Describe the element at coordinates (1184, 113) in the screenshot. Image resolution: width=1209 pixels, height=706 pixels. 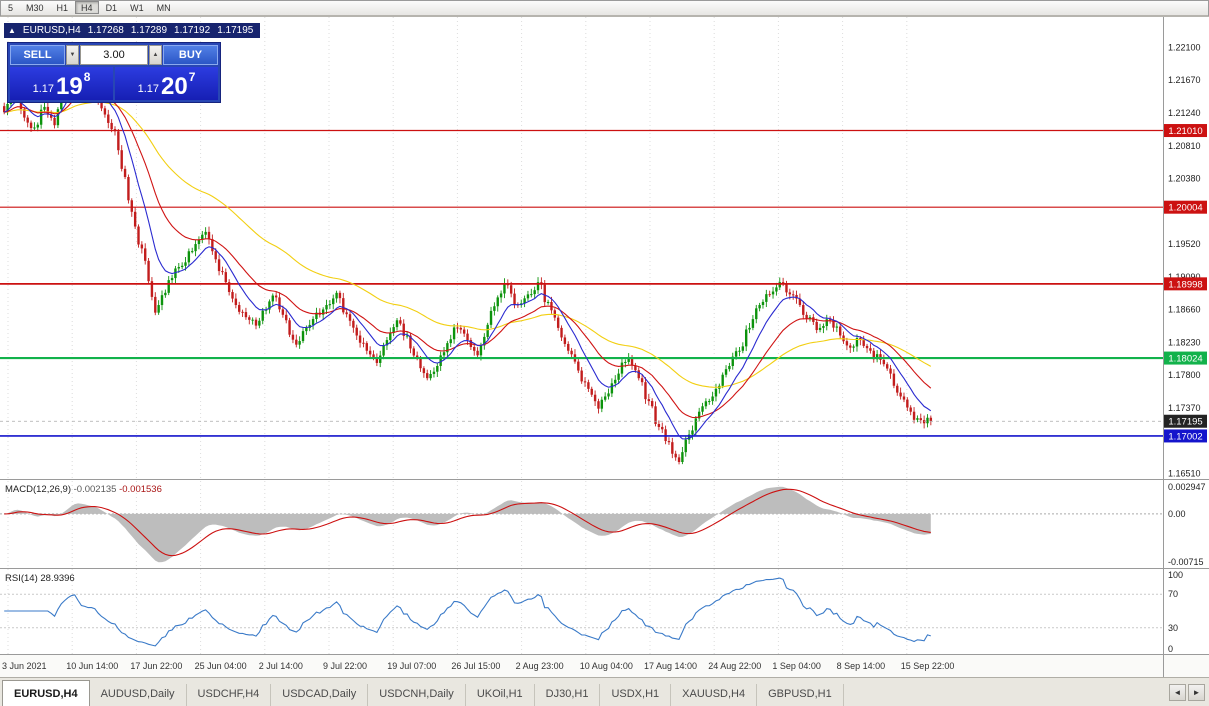
I see `svg-text: 1.21240` at that location.